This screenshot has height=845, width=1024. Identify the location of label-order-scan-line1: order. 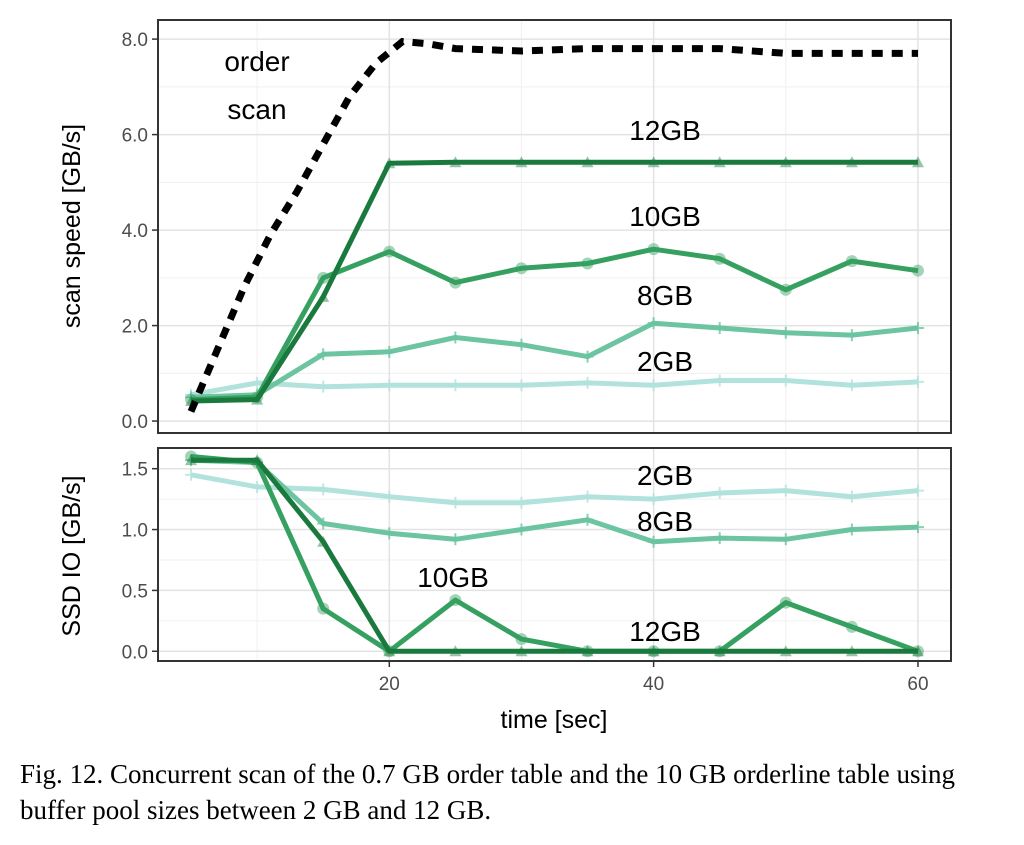
(256, 61).